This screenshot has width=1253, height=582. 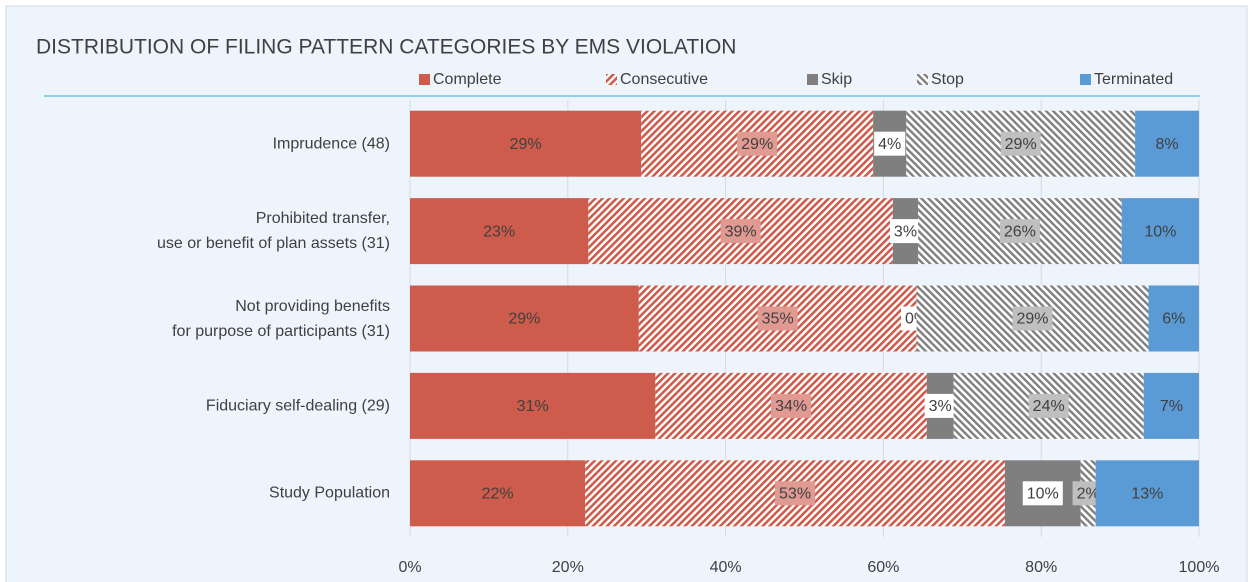 I want to click on data-label: 53%, so click(x=795, y=494).